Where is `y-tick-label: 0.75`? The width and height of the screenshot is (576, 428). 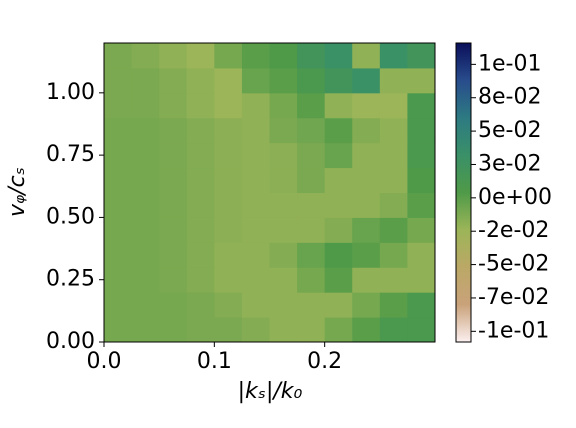
y-tick-label: 0.75 is located at coordinates (70, 154).